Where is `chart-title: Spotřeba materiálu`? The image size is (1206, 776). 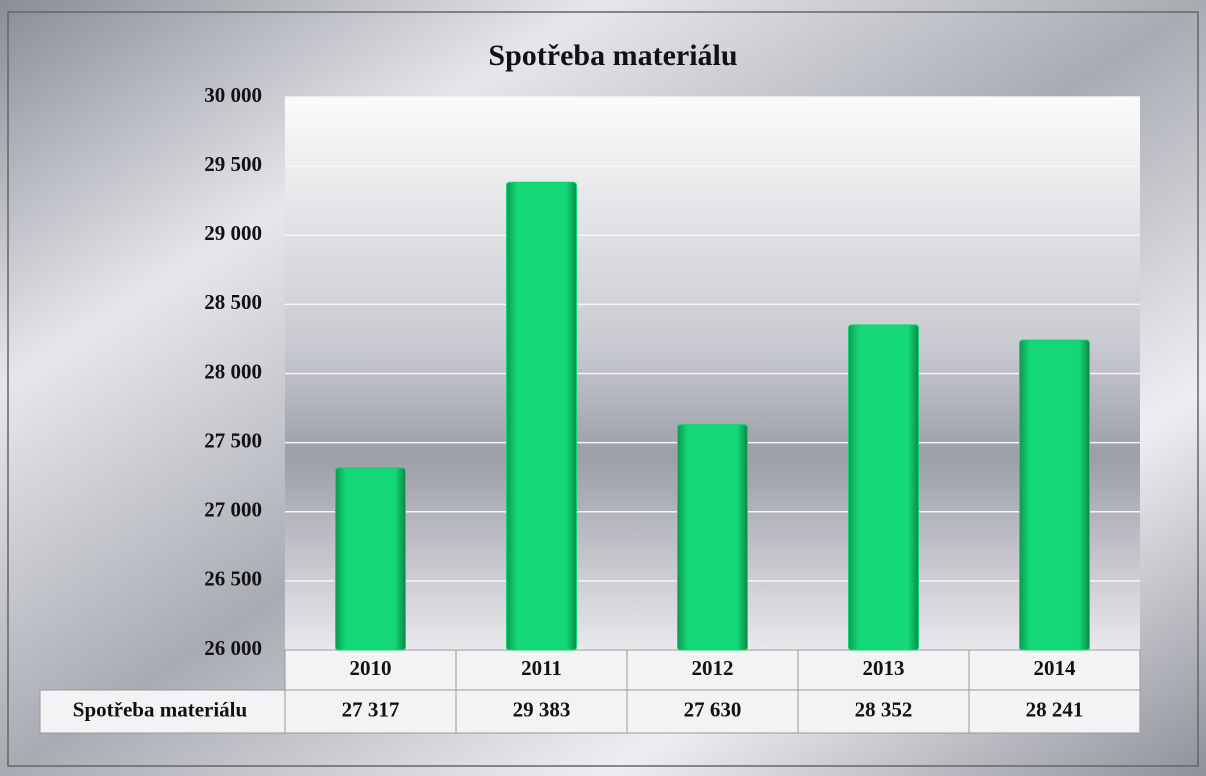 chart-title: Spotřeba materiálu is located at coordinates (612, 55).